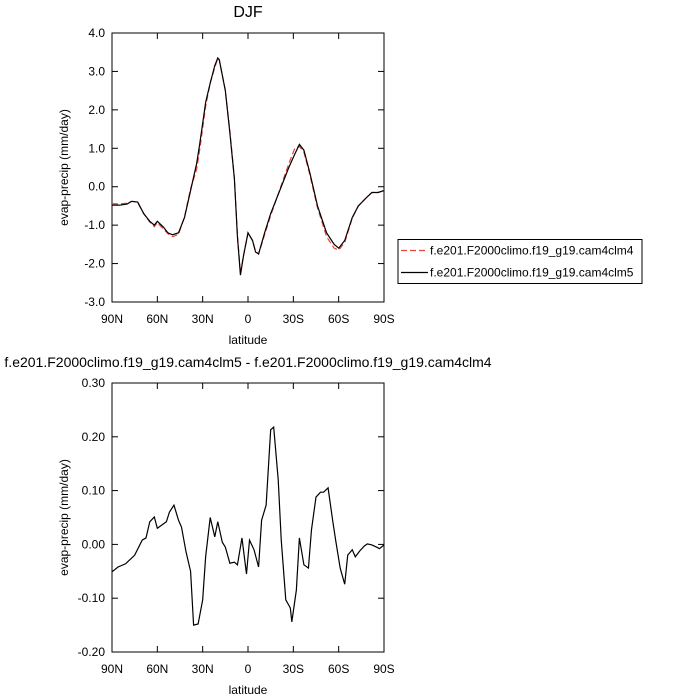  I want to click on chart-title: DJF, so click(248, 12).